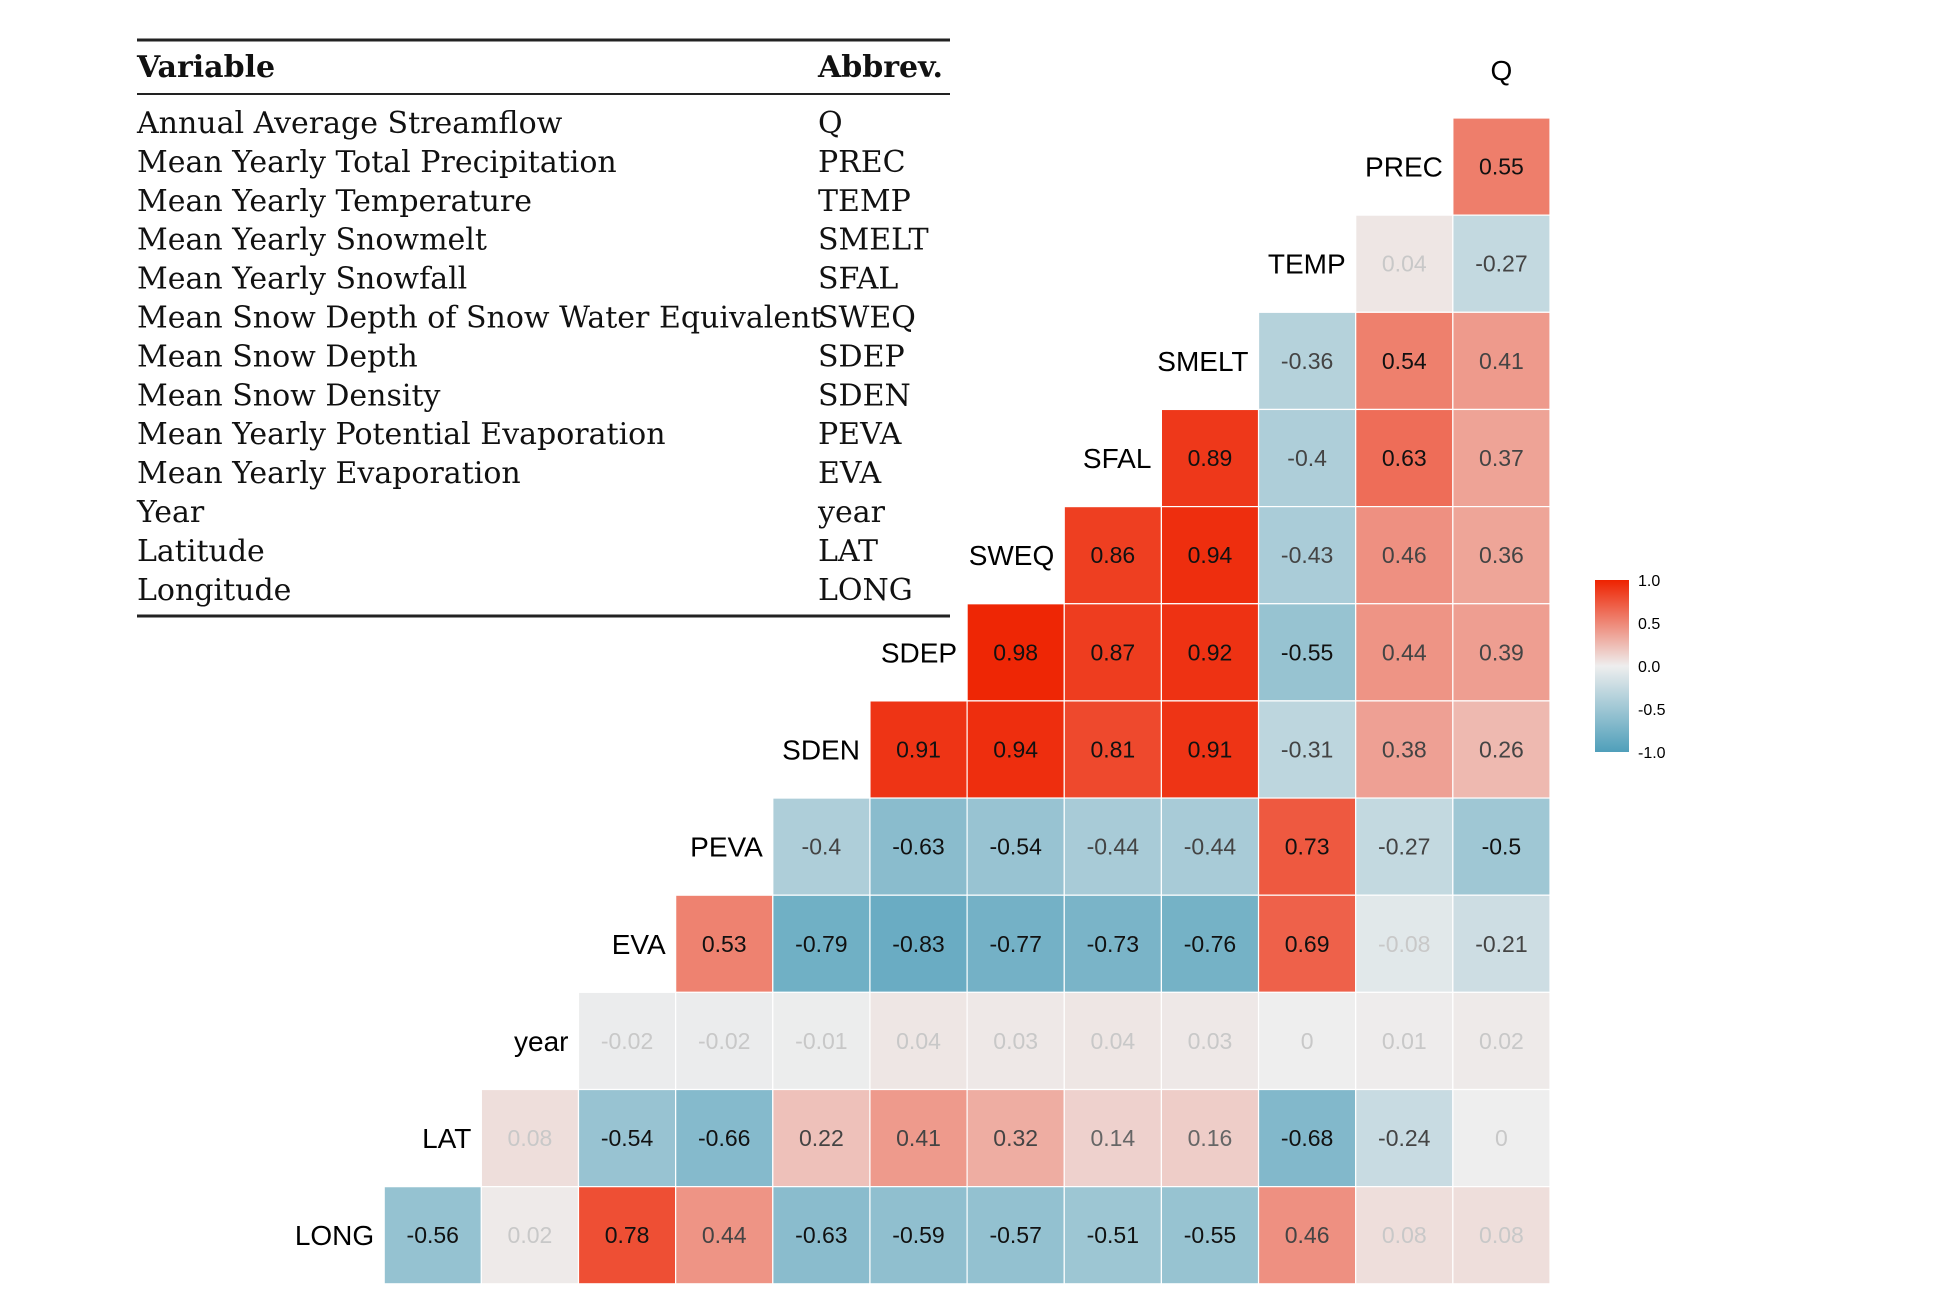  Describe the element at coordinates (822, 847) in the screenshot. I see `heatmap-value: -0.4` at that location.